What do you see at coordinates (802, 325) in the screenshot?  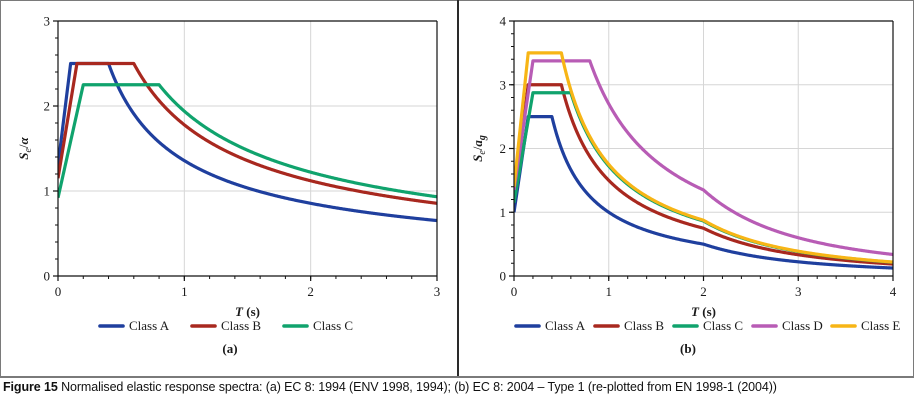 I see `legend-label: Class D` at bounding box center [802, 325].